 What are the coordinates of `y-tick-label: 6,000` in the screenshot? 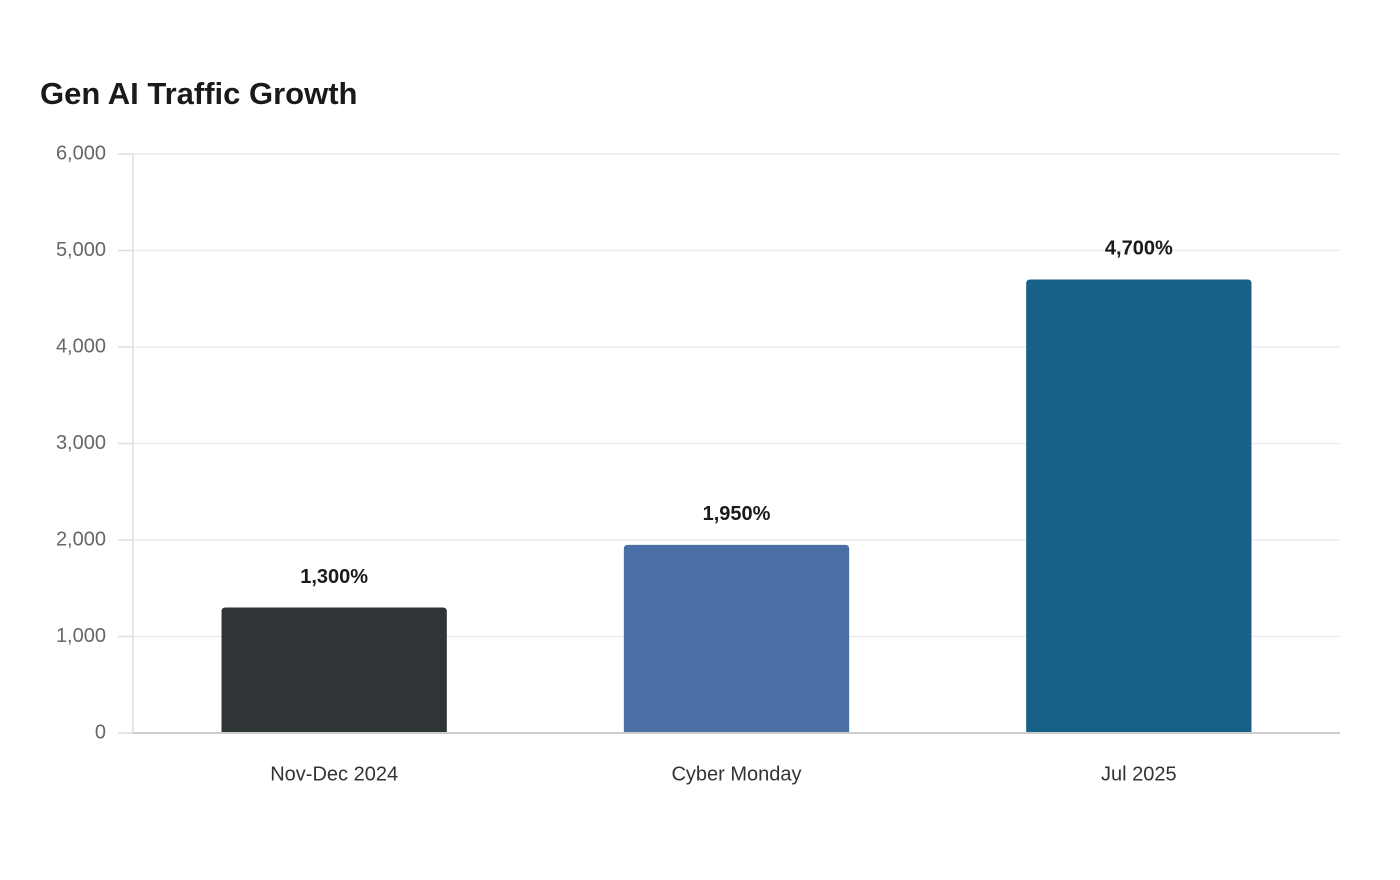 It's located at (81, 153).